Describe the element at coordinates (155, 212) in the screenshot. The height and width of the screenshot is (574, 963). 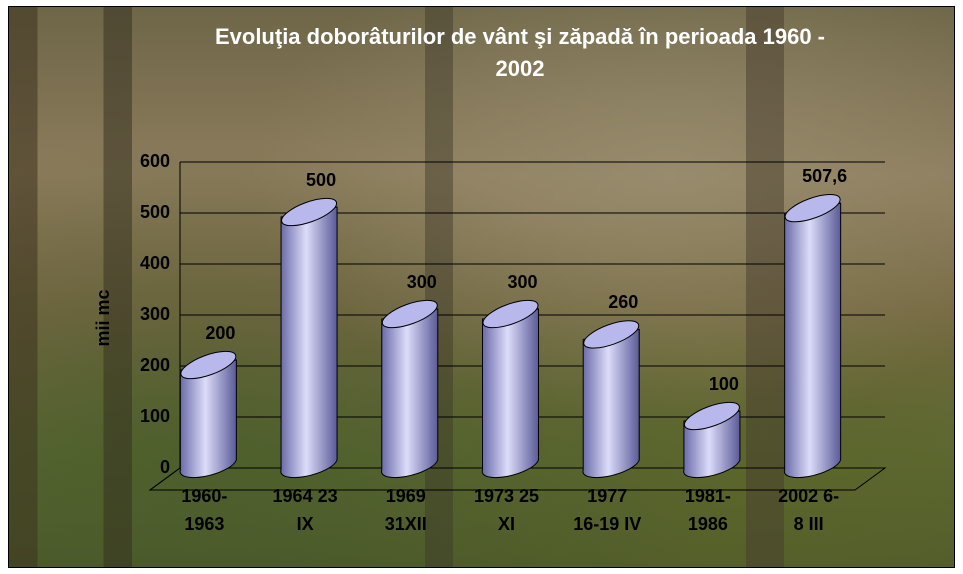
I see `y-tick-label: 500` at that location.